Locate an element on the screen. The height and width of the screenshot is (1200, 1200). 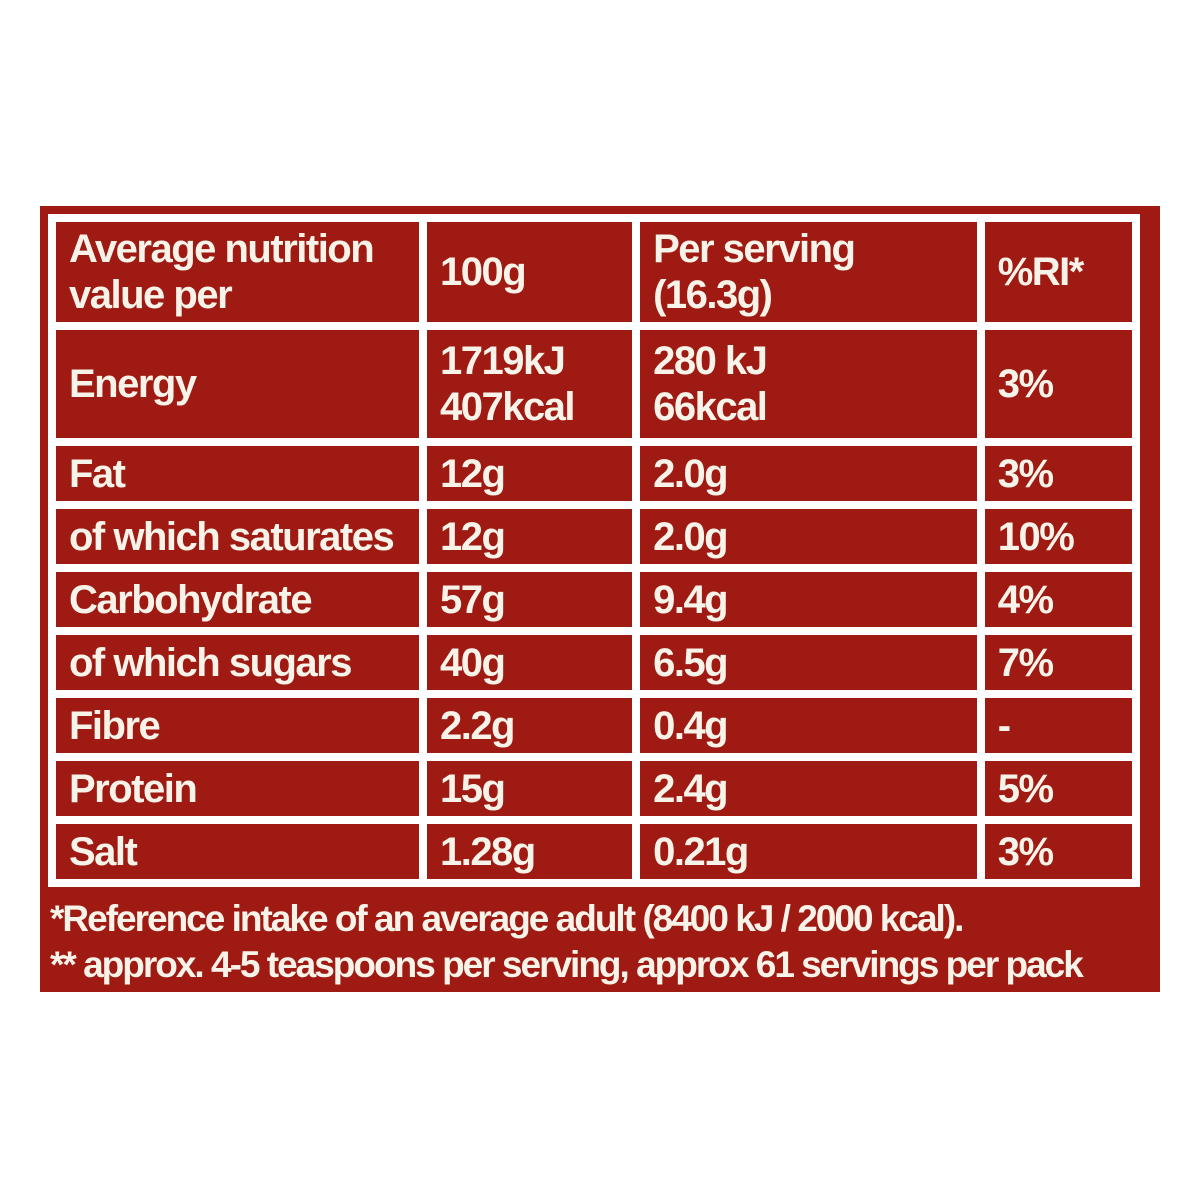
row-label: Carbohydrate is located at coordinates (237, 599).